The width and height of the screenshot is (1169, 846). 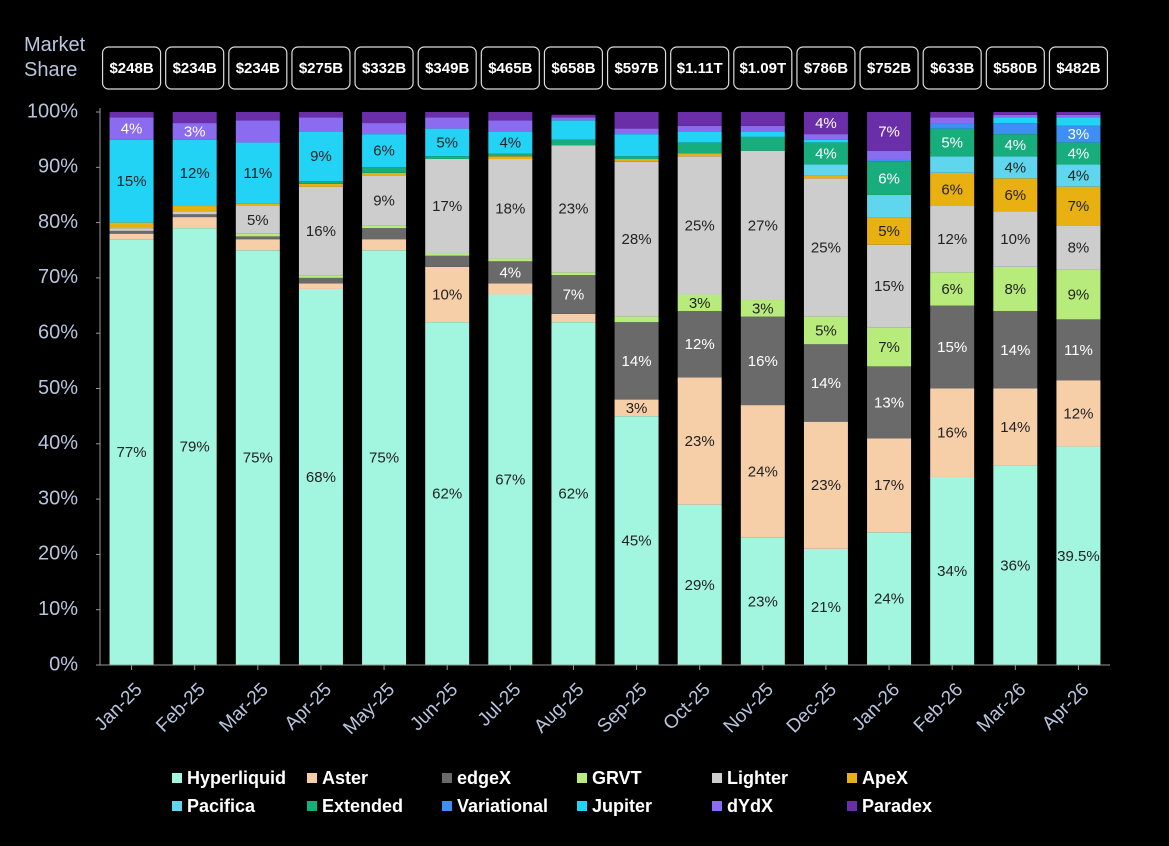 I want to click on total-label: $234B, so click(x=195, y=68).